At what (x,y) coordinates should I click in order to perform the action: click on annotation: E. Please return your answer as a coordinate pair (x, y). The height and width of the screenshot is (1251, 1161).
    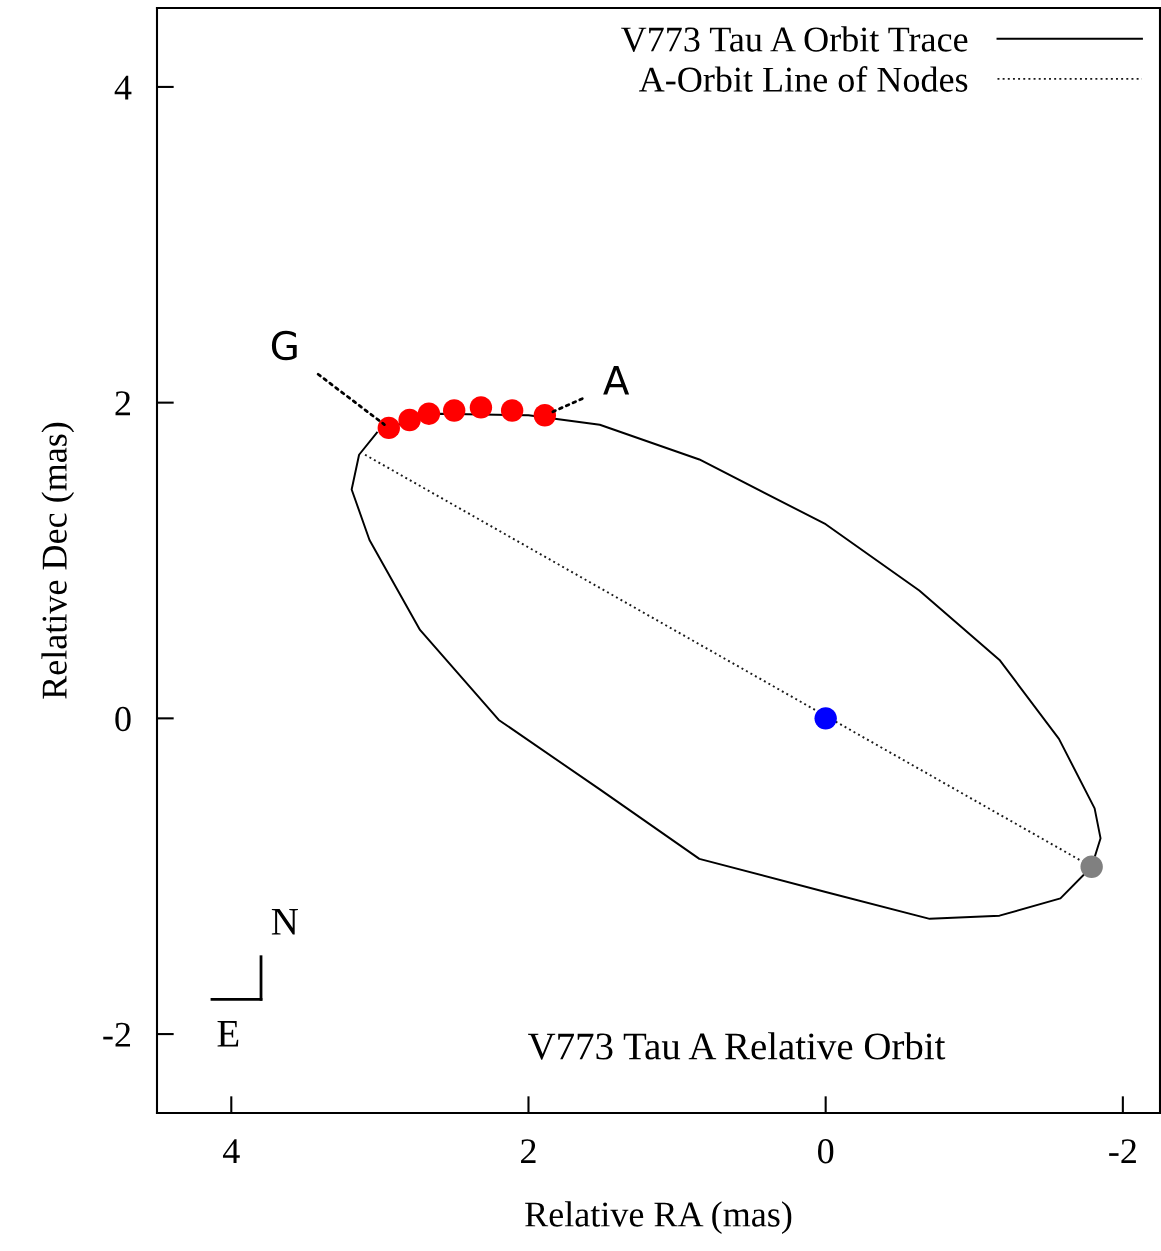
    Looking at the image, I should click on (228, 1034).